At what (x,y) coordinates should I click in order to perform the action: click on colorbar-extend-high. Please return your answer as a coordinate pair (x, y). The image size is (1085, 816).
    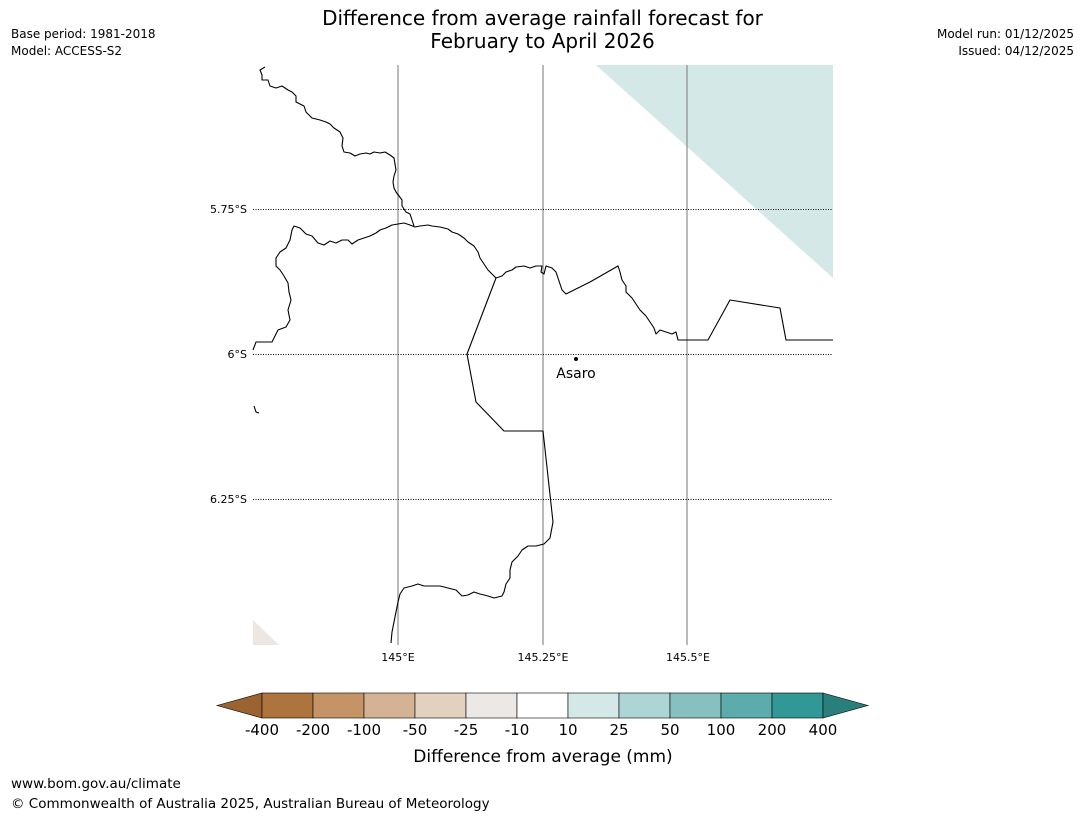
    Looking at the image, I should click on (846, 705).